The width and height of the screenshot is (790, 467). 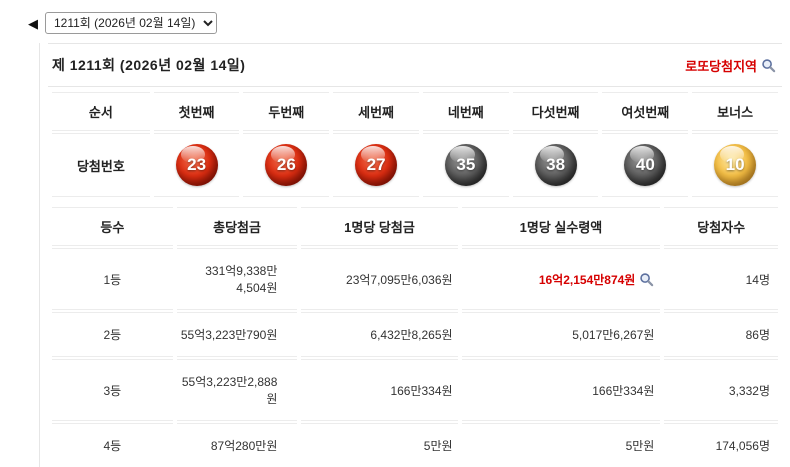 What do you see at coordinates (465, 111) in the screenshot?
I see `position-header-4: 네번째` at bounding box center [465, 111].